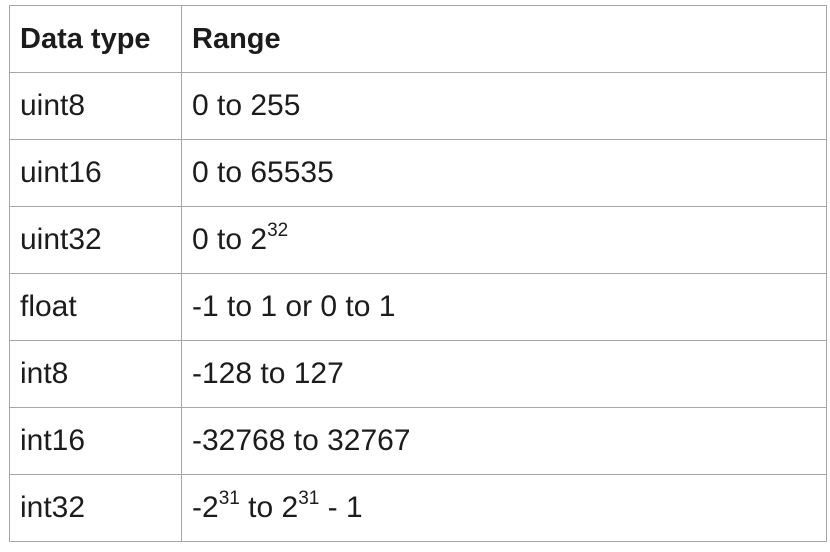 This screenshot has height=552, width=830. Describe the element at coordinates (205, 507) in the screenshot. I see `range-text: -2` at that location.